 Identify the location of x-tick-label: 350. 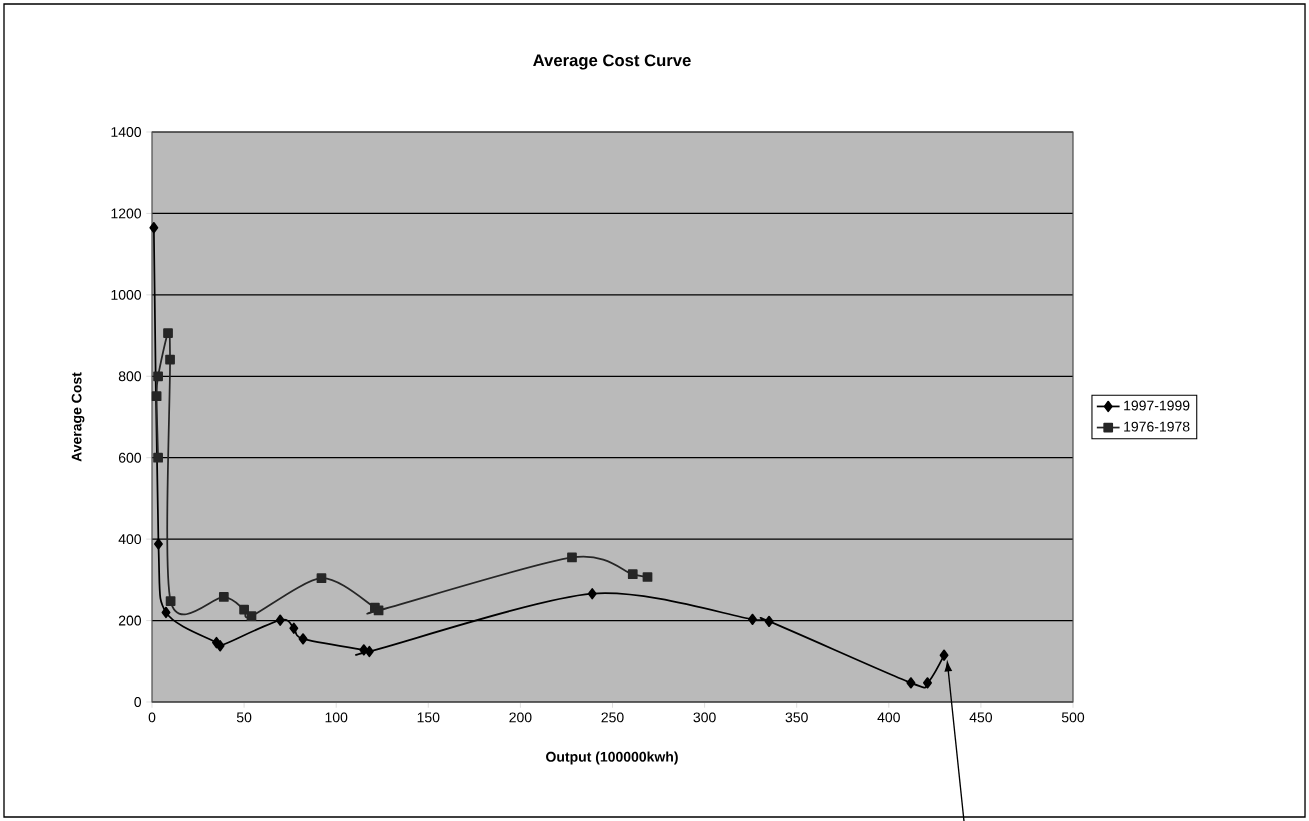
(796, 717).